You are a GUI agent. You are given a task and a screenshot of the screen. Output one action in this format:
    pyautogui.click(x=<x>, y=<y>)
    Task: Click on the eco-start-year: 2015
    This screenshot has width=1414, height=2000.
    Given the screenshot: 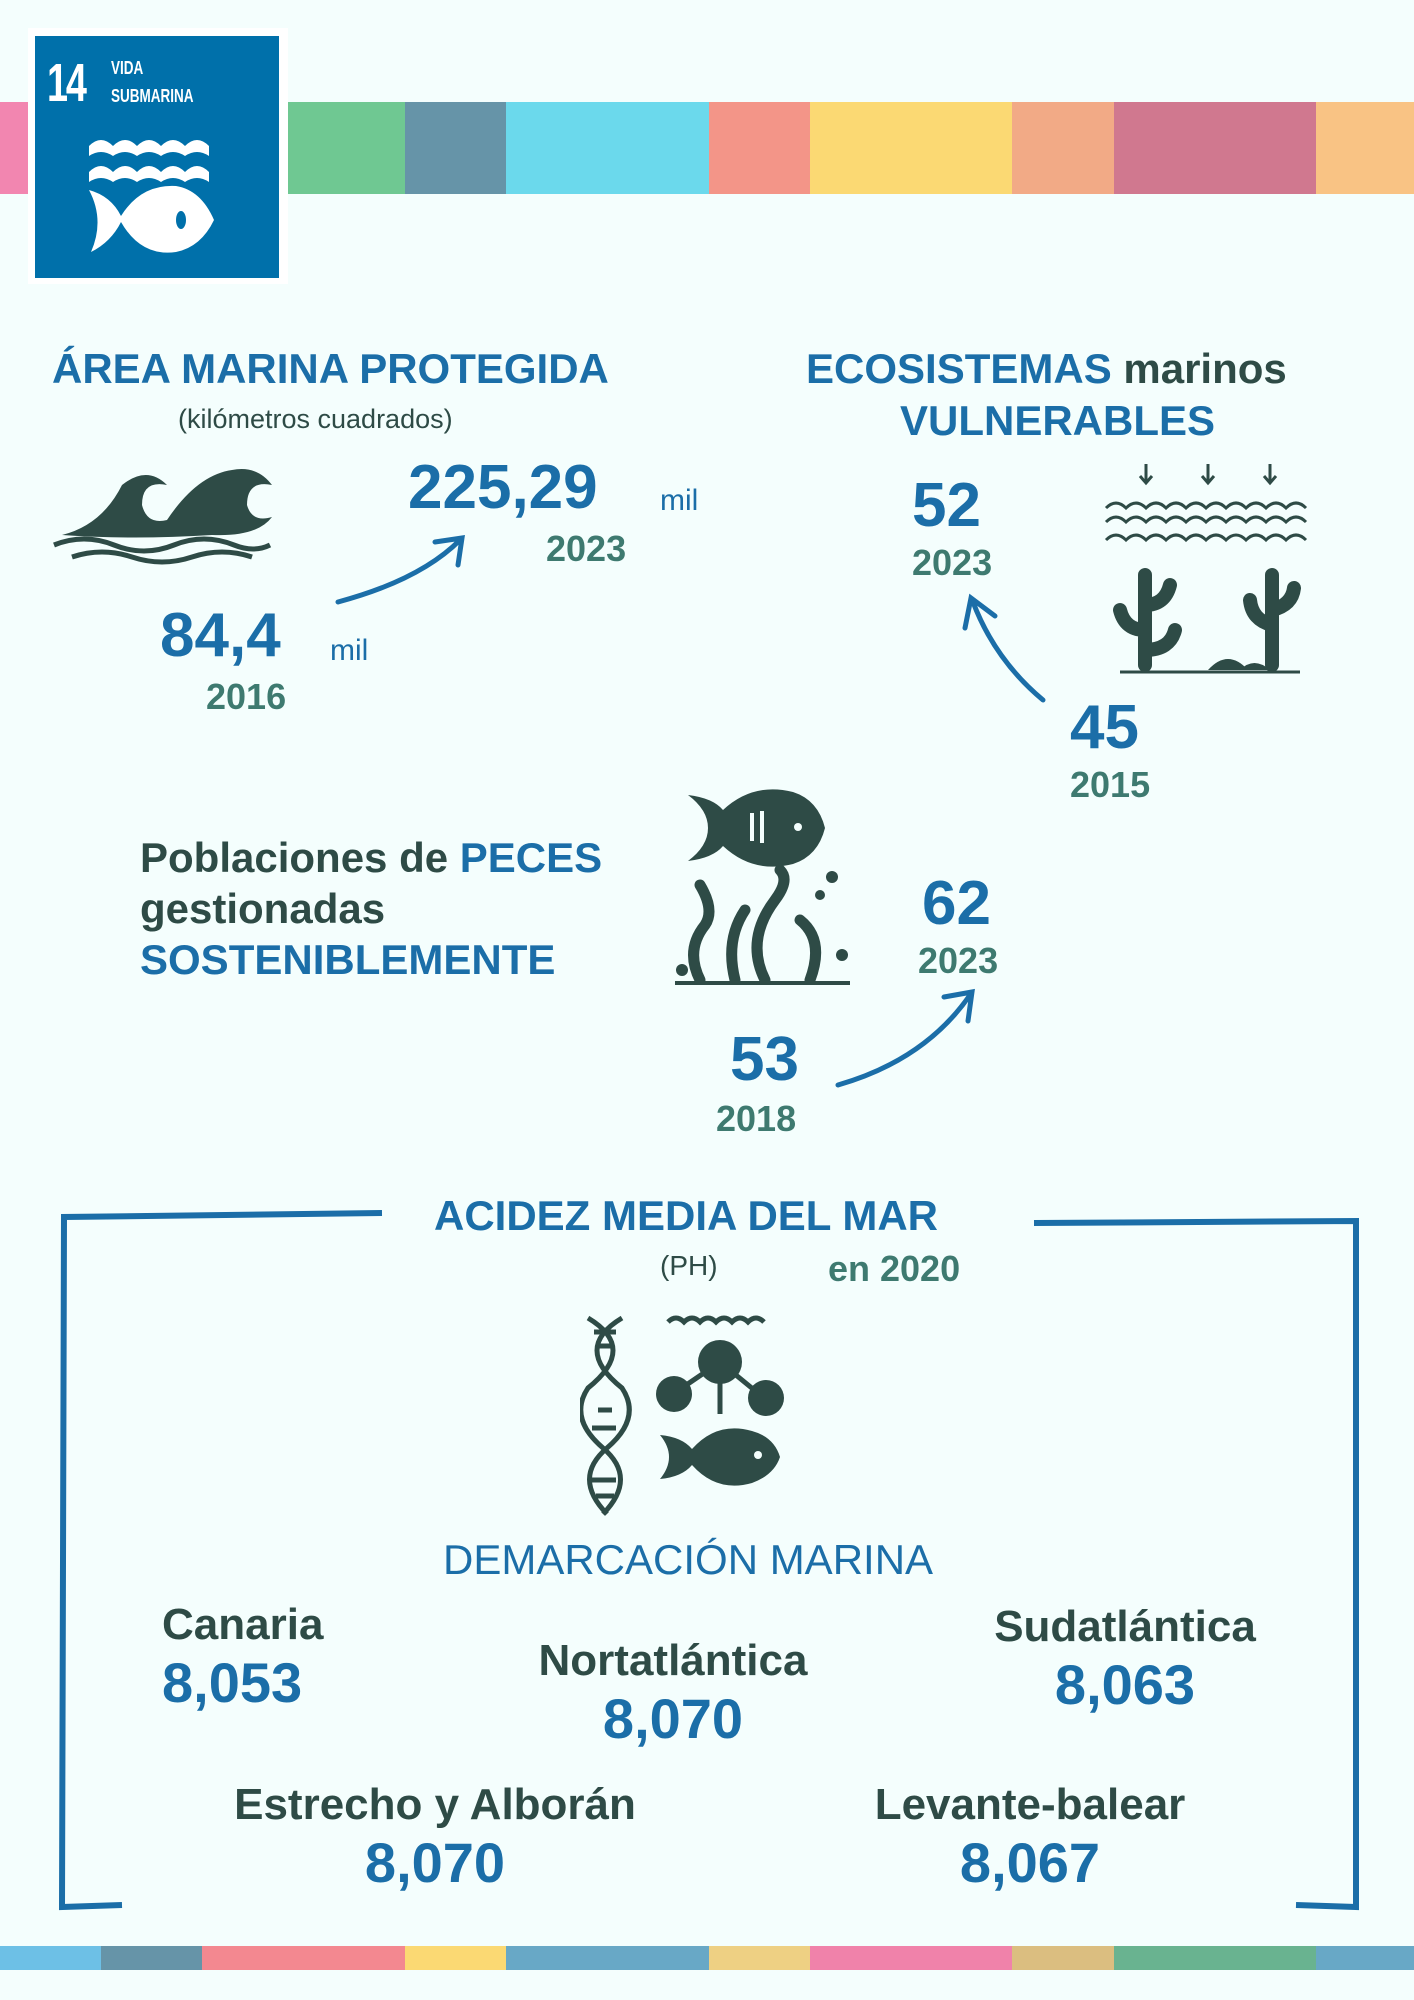 What is the action you would take?
    pyautogui.click(x=1110, y=784)
    